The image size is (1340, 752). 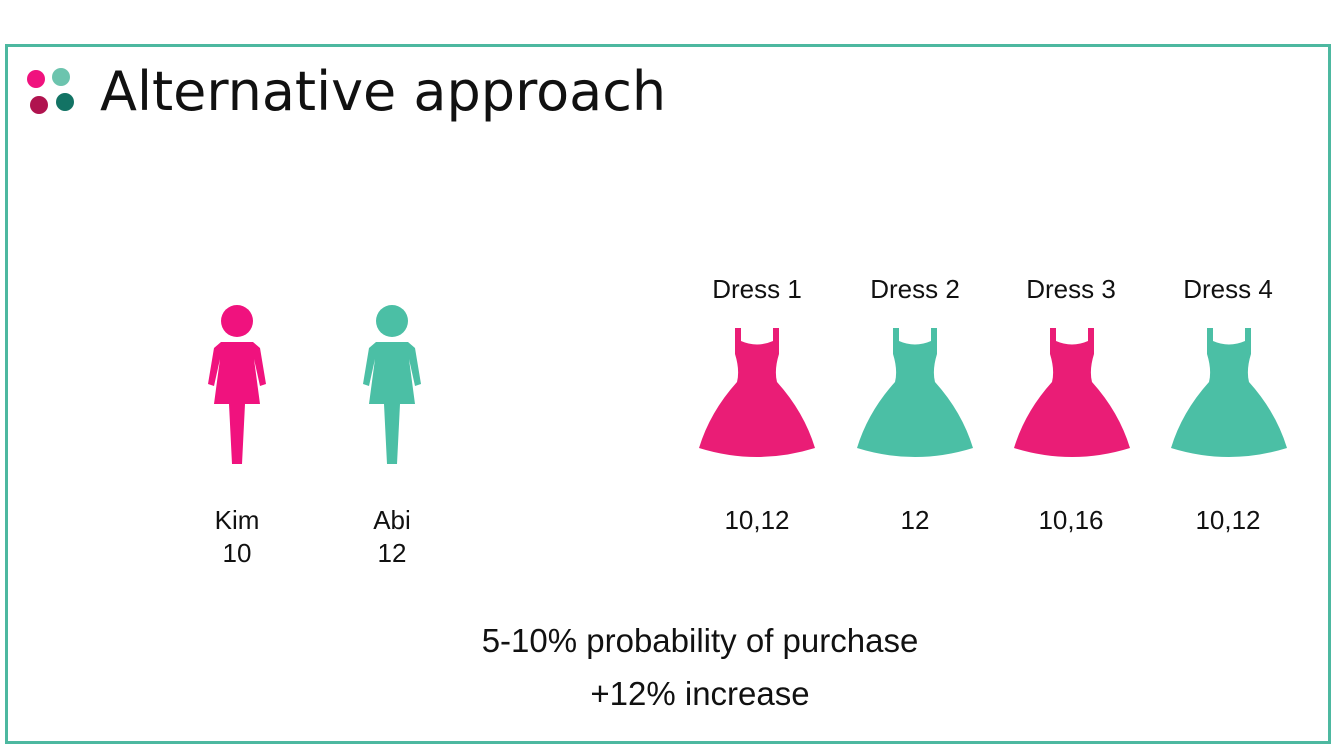 I want to click on logo-dot-pink, so click(x=36, y=79).